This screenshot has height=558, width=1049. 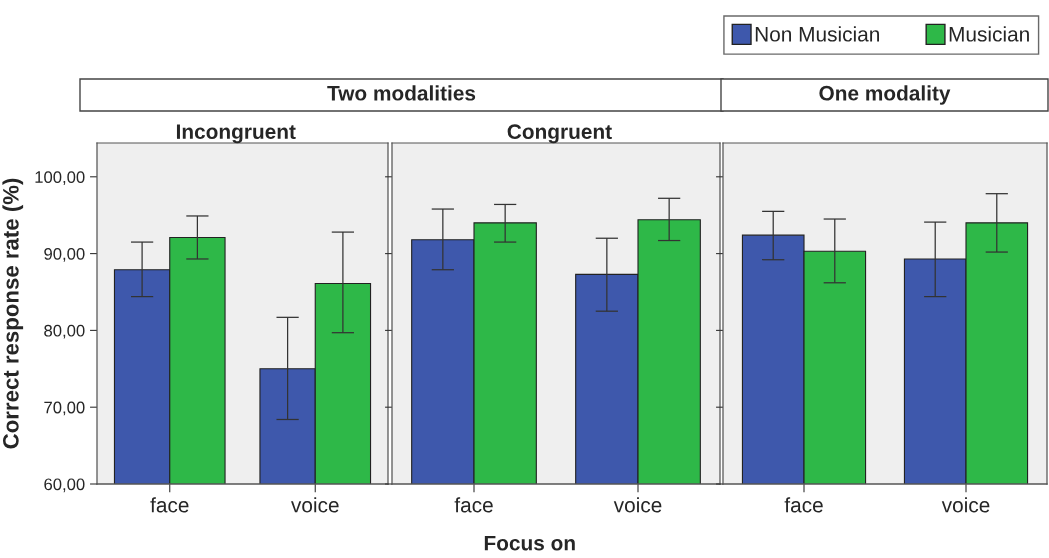 I want to click on text: One modality, so click(x=885, y=95).